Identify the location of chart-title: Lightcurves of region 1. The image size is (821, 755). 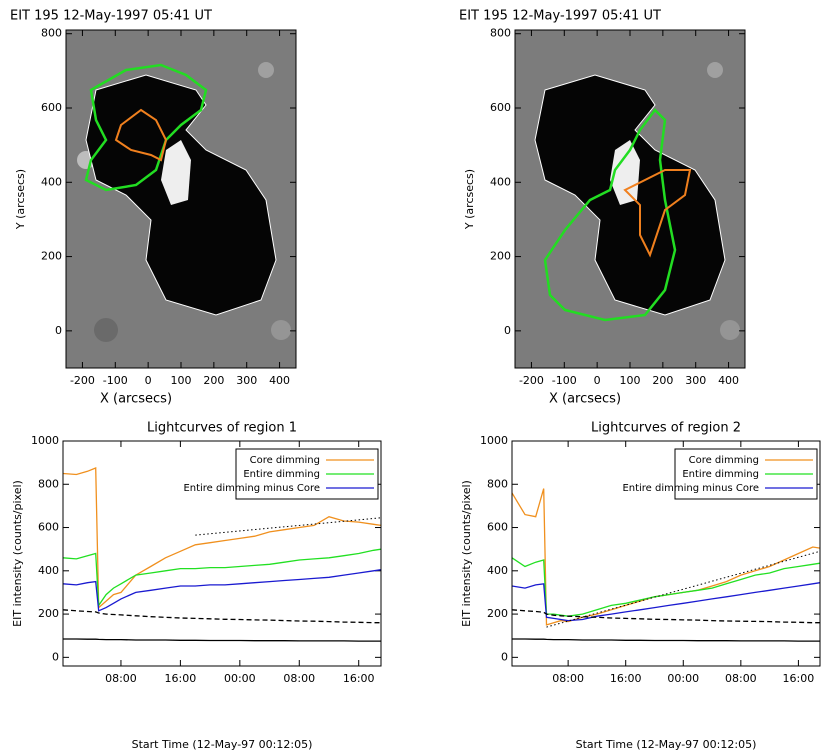
(222, 428).